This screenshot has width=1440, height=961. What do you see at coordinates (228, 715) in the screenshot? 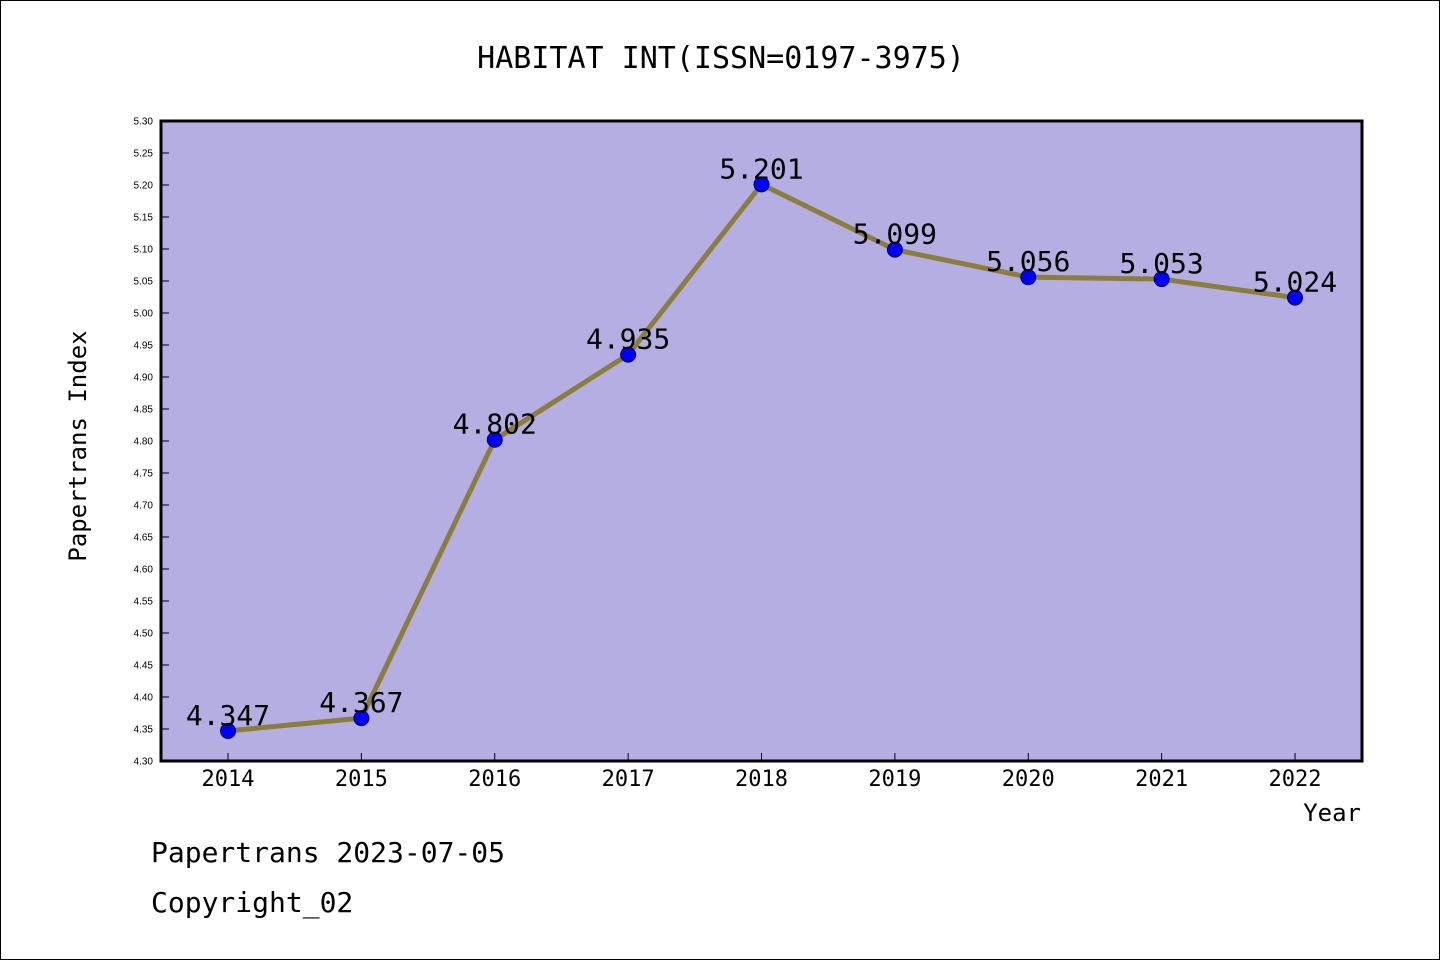
I see `data-label: 4.347` at bounding box center [228, 715].